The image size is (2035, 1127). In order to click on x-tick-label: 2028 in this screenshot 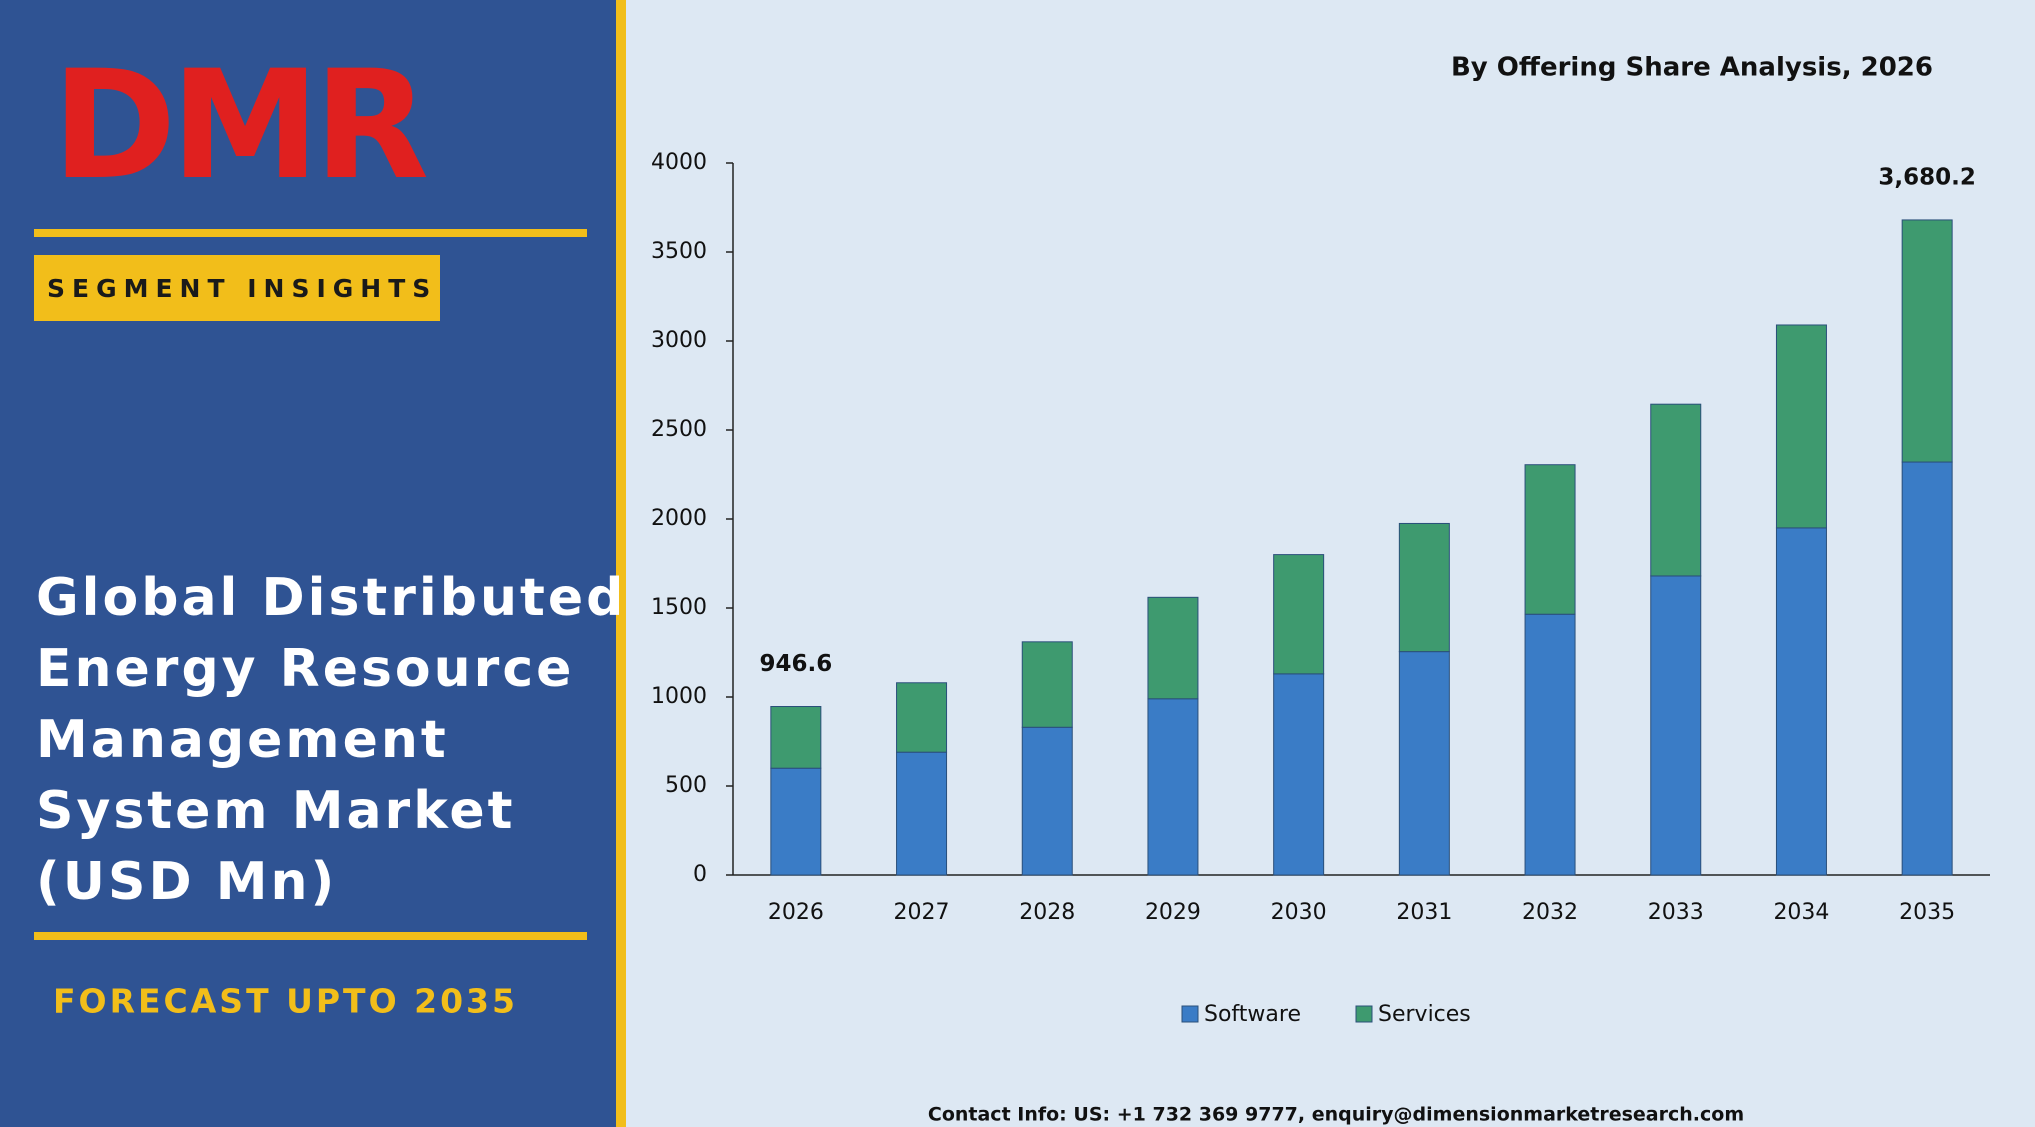, I will do `click(1047, 912)`.